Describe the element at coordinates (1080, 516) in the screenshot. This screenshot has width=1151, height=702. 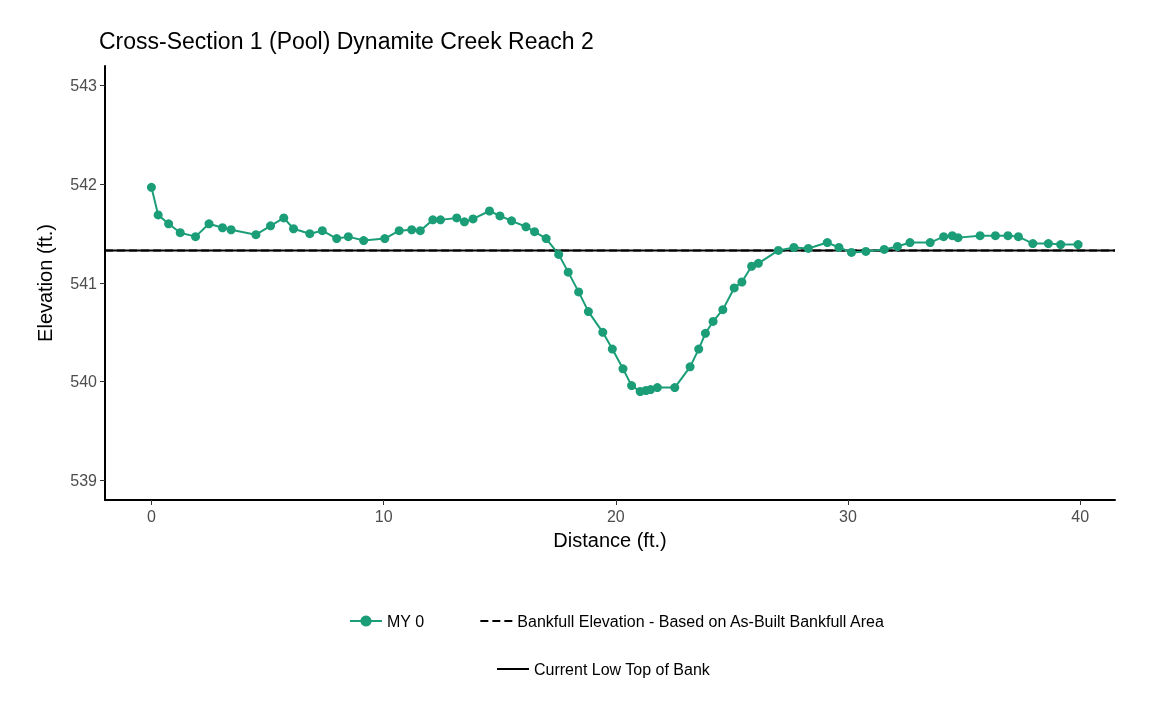
I see `x-tick-label: 40` at that location.